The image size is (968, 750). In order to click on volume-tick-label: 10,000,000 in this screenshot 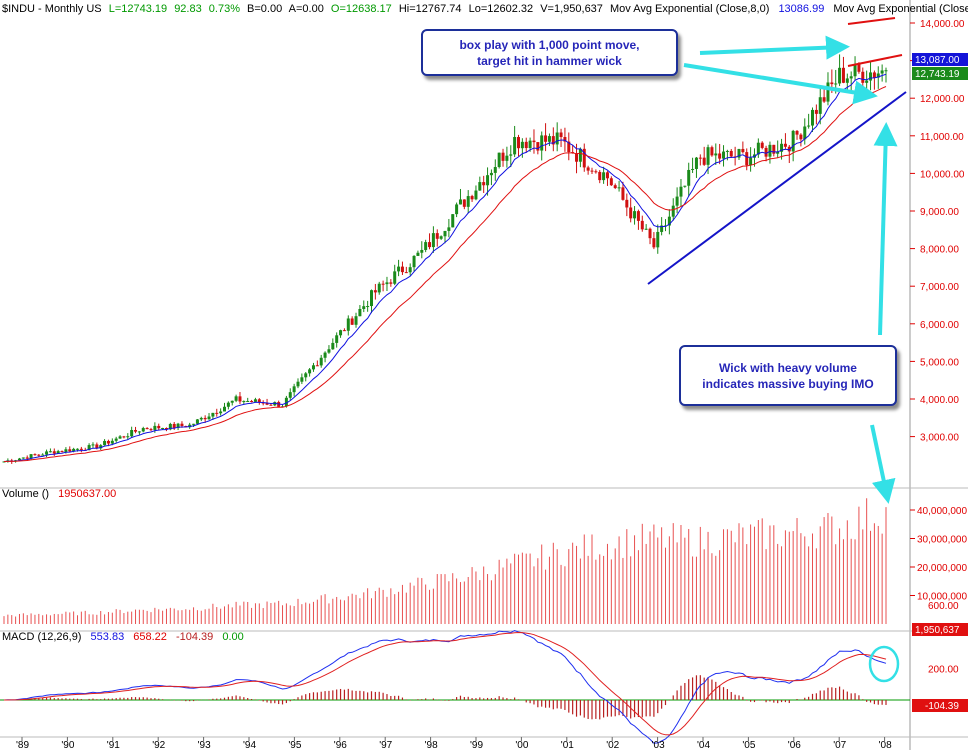, I will do `click(942, 597)`.